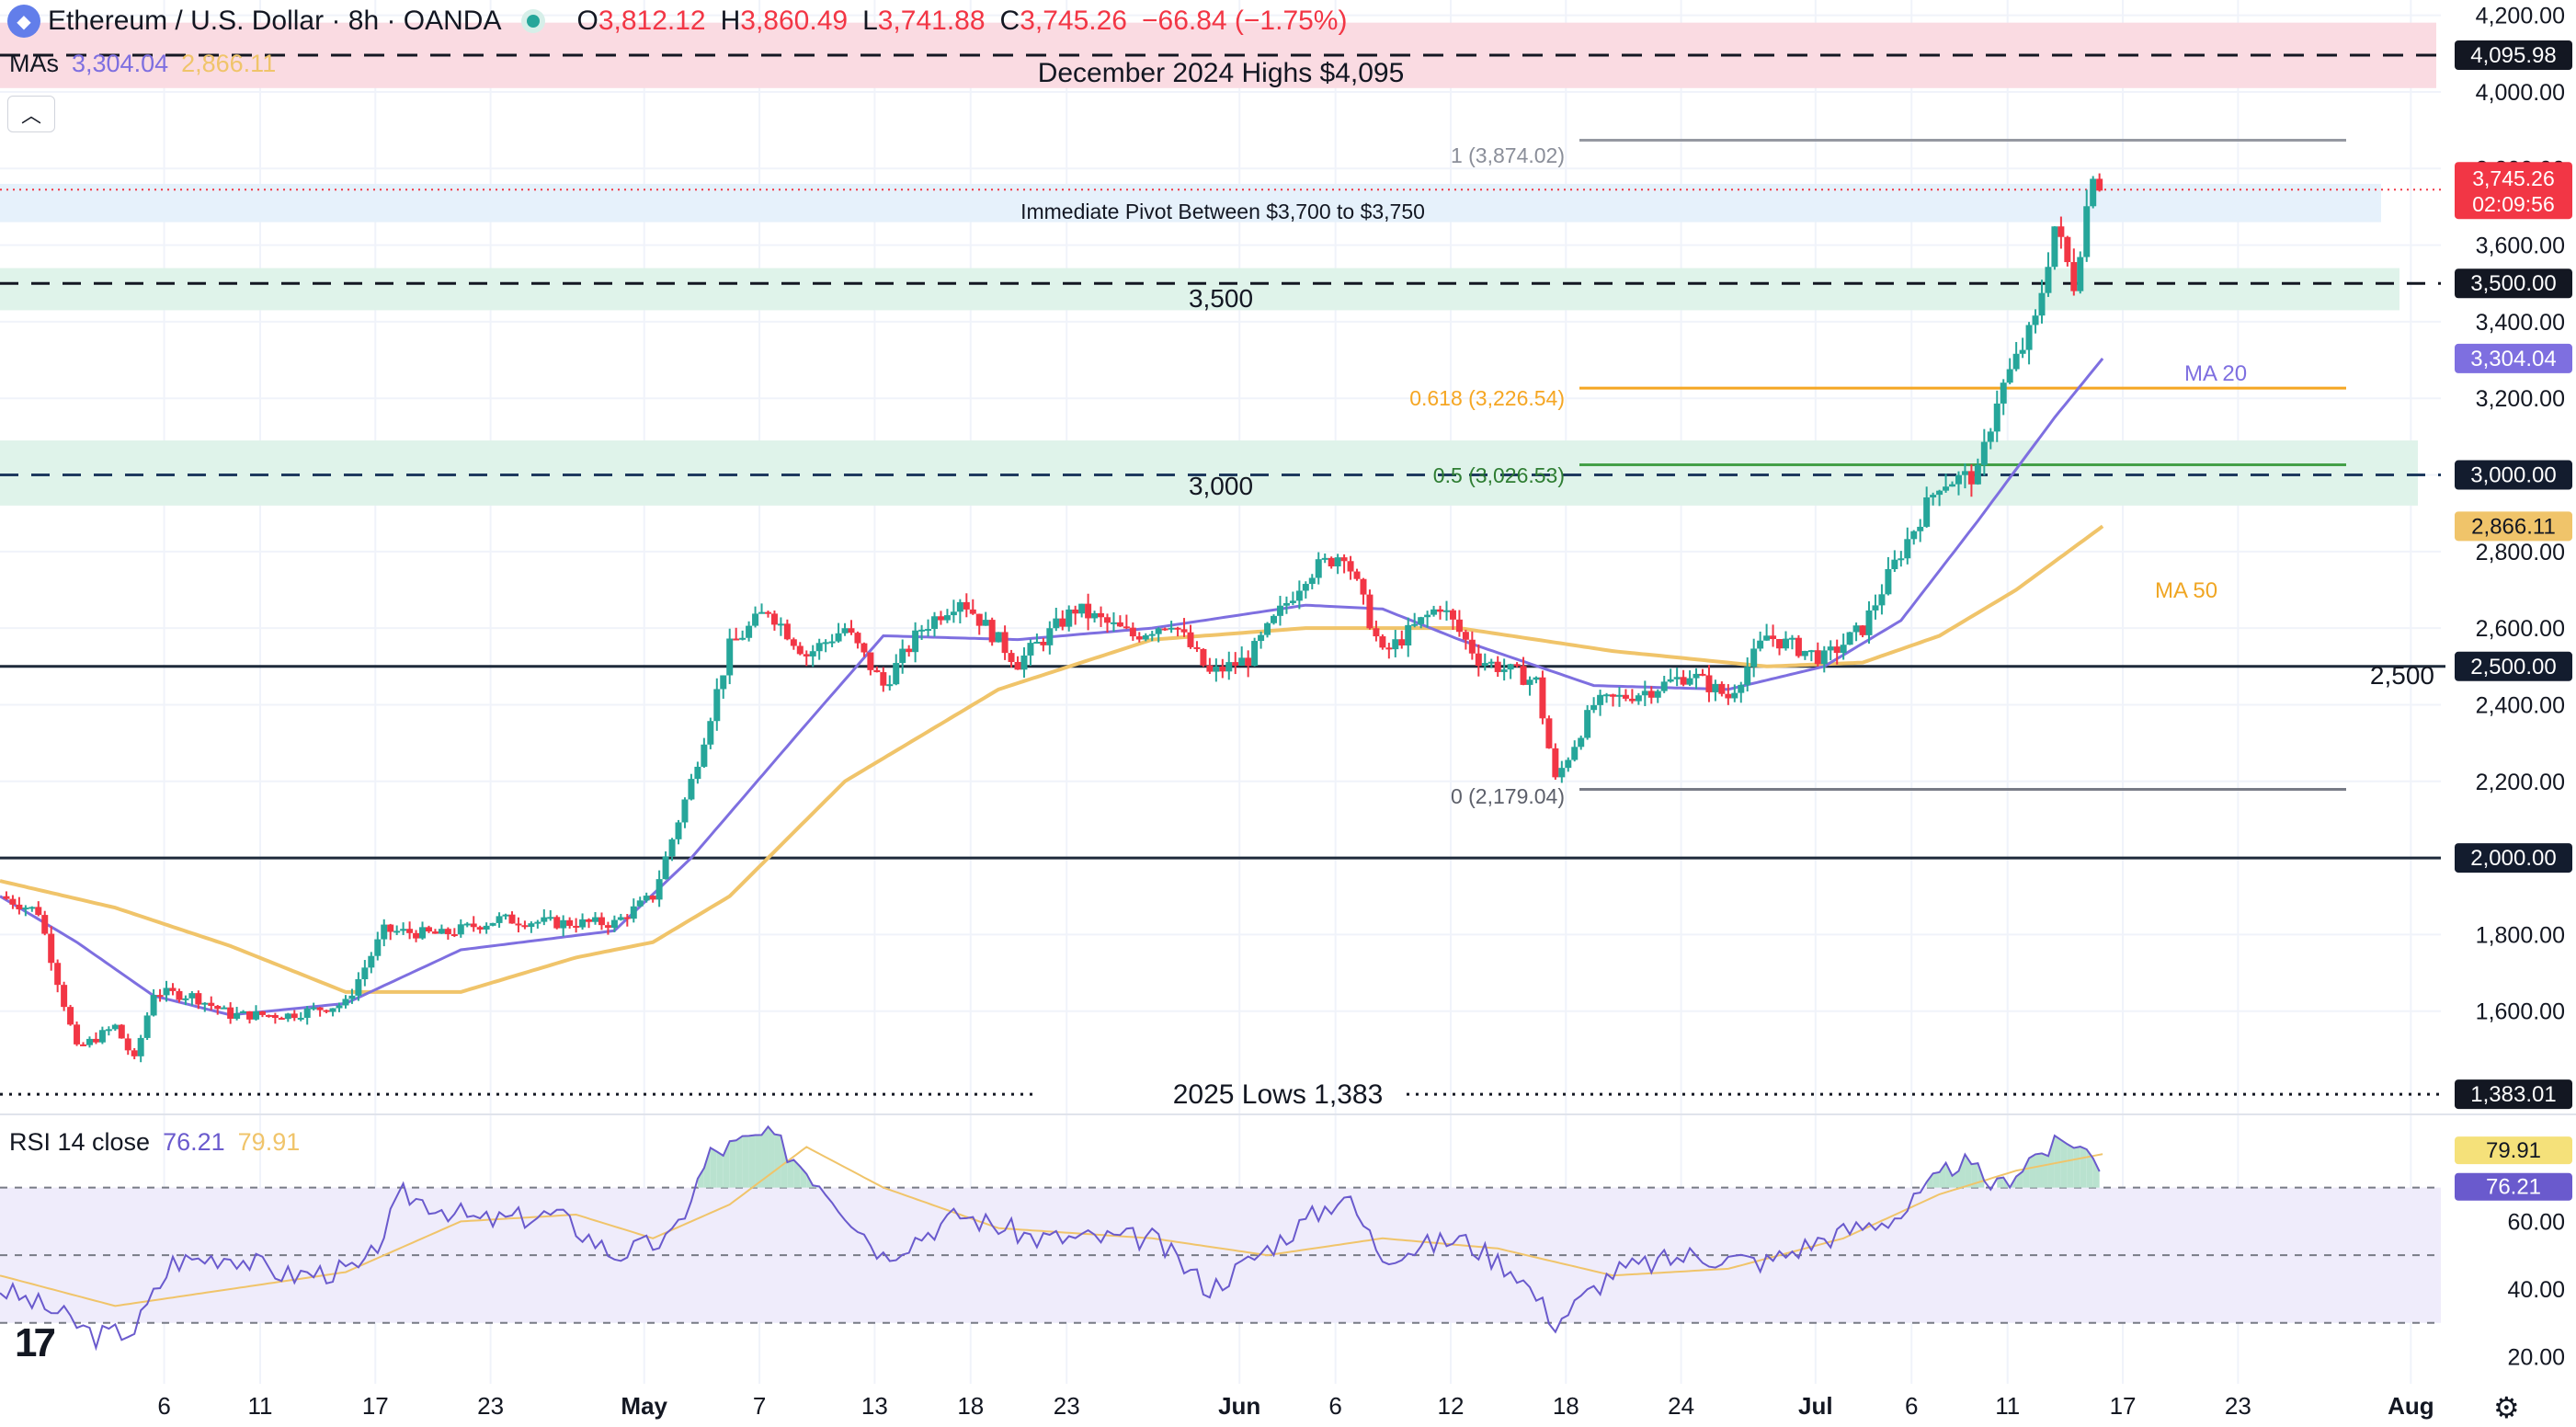 The height and width of the screenshot is (1427, 2576). What do you see at coordinates (23, 21) in the screenshot?
I see `ethereum-icon: ◆` at bounding box center [23, 21].